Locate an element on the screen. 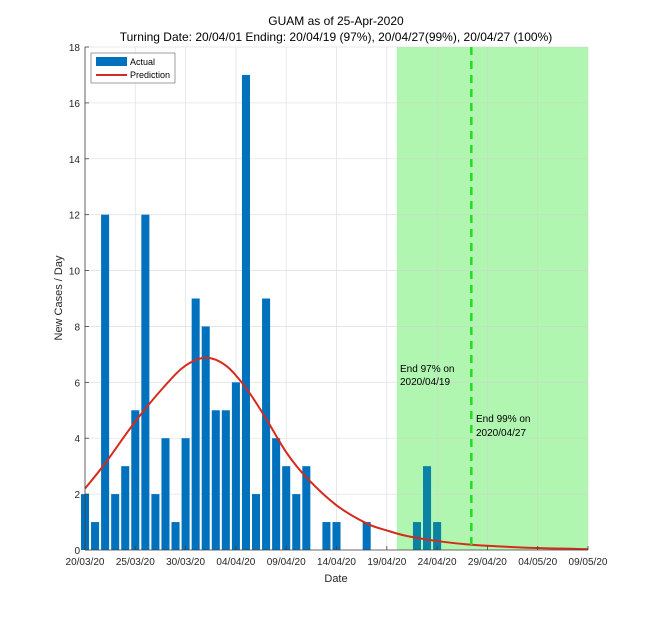 The image size is (650, 619). x-tick-label: 09/05/20 is located at coordinates (588, 562).